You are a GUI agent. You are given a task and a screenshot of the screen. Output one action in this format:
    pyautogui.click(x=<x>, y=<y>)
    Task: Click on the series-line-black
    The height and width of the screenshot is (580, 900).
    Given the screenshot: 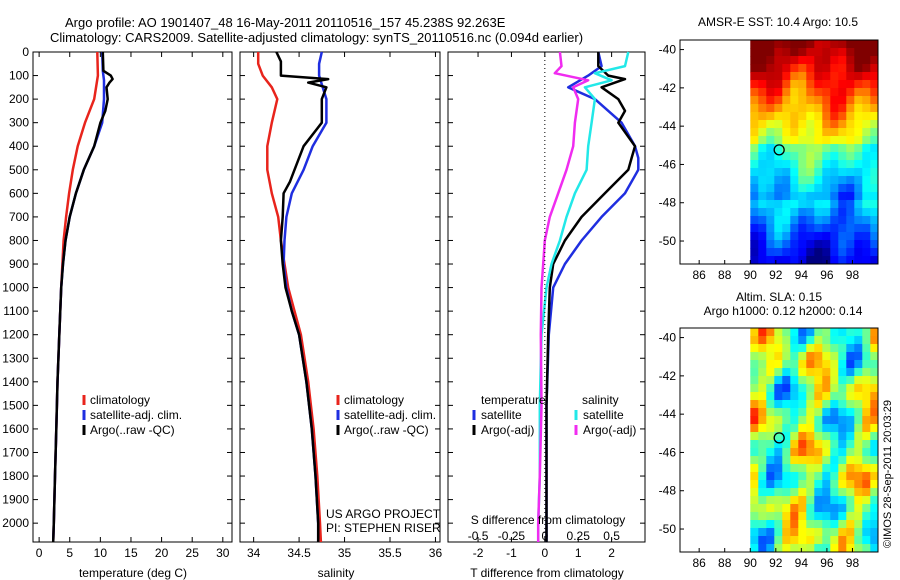 What is the action you would take?
    pyautogui.click(x=591, y=297)
    